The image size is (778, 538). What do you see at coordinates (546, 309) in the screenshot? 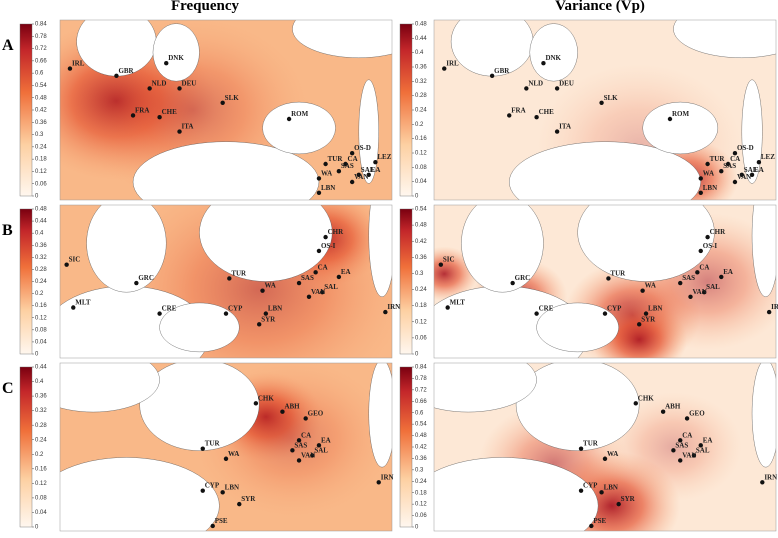
I see `site-label: CRE` at bounding box center [546, 309].